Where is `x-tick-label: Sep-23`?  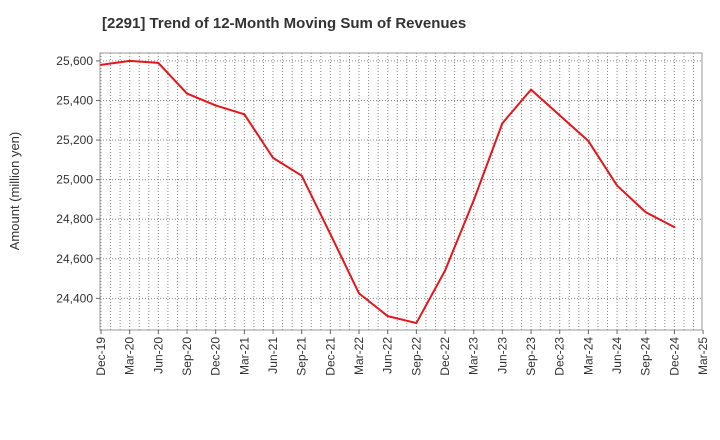 x-tick-label: Sep-23 is located at coordinates (531, 356).